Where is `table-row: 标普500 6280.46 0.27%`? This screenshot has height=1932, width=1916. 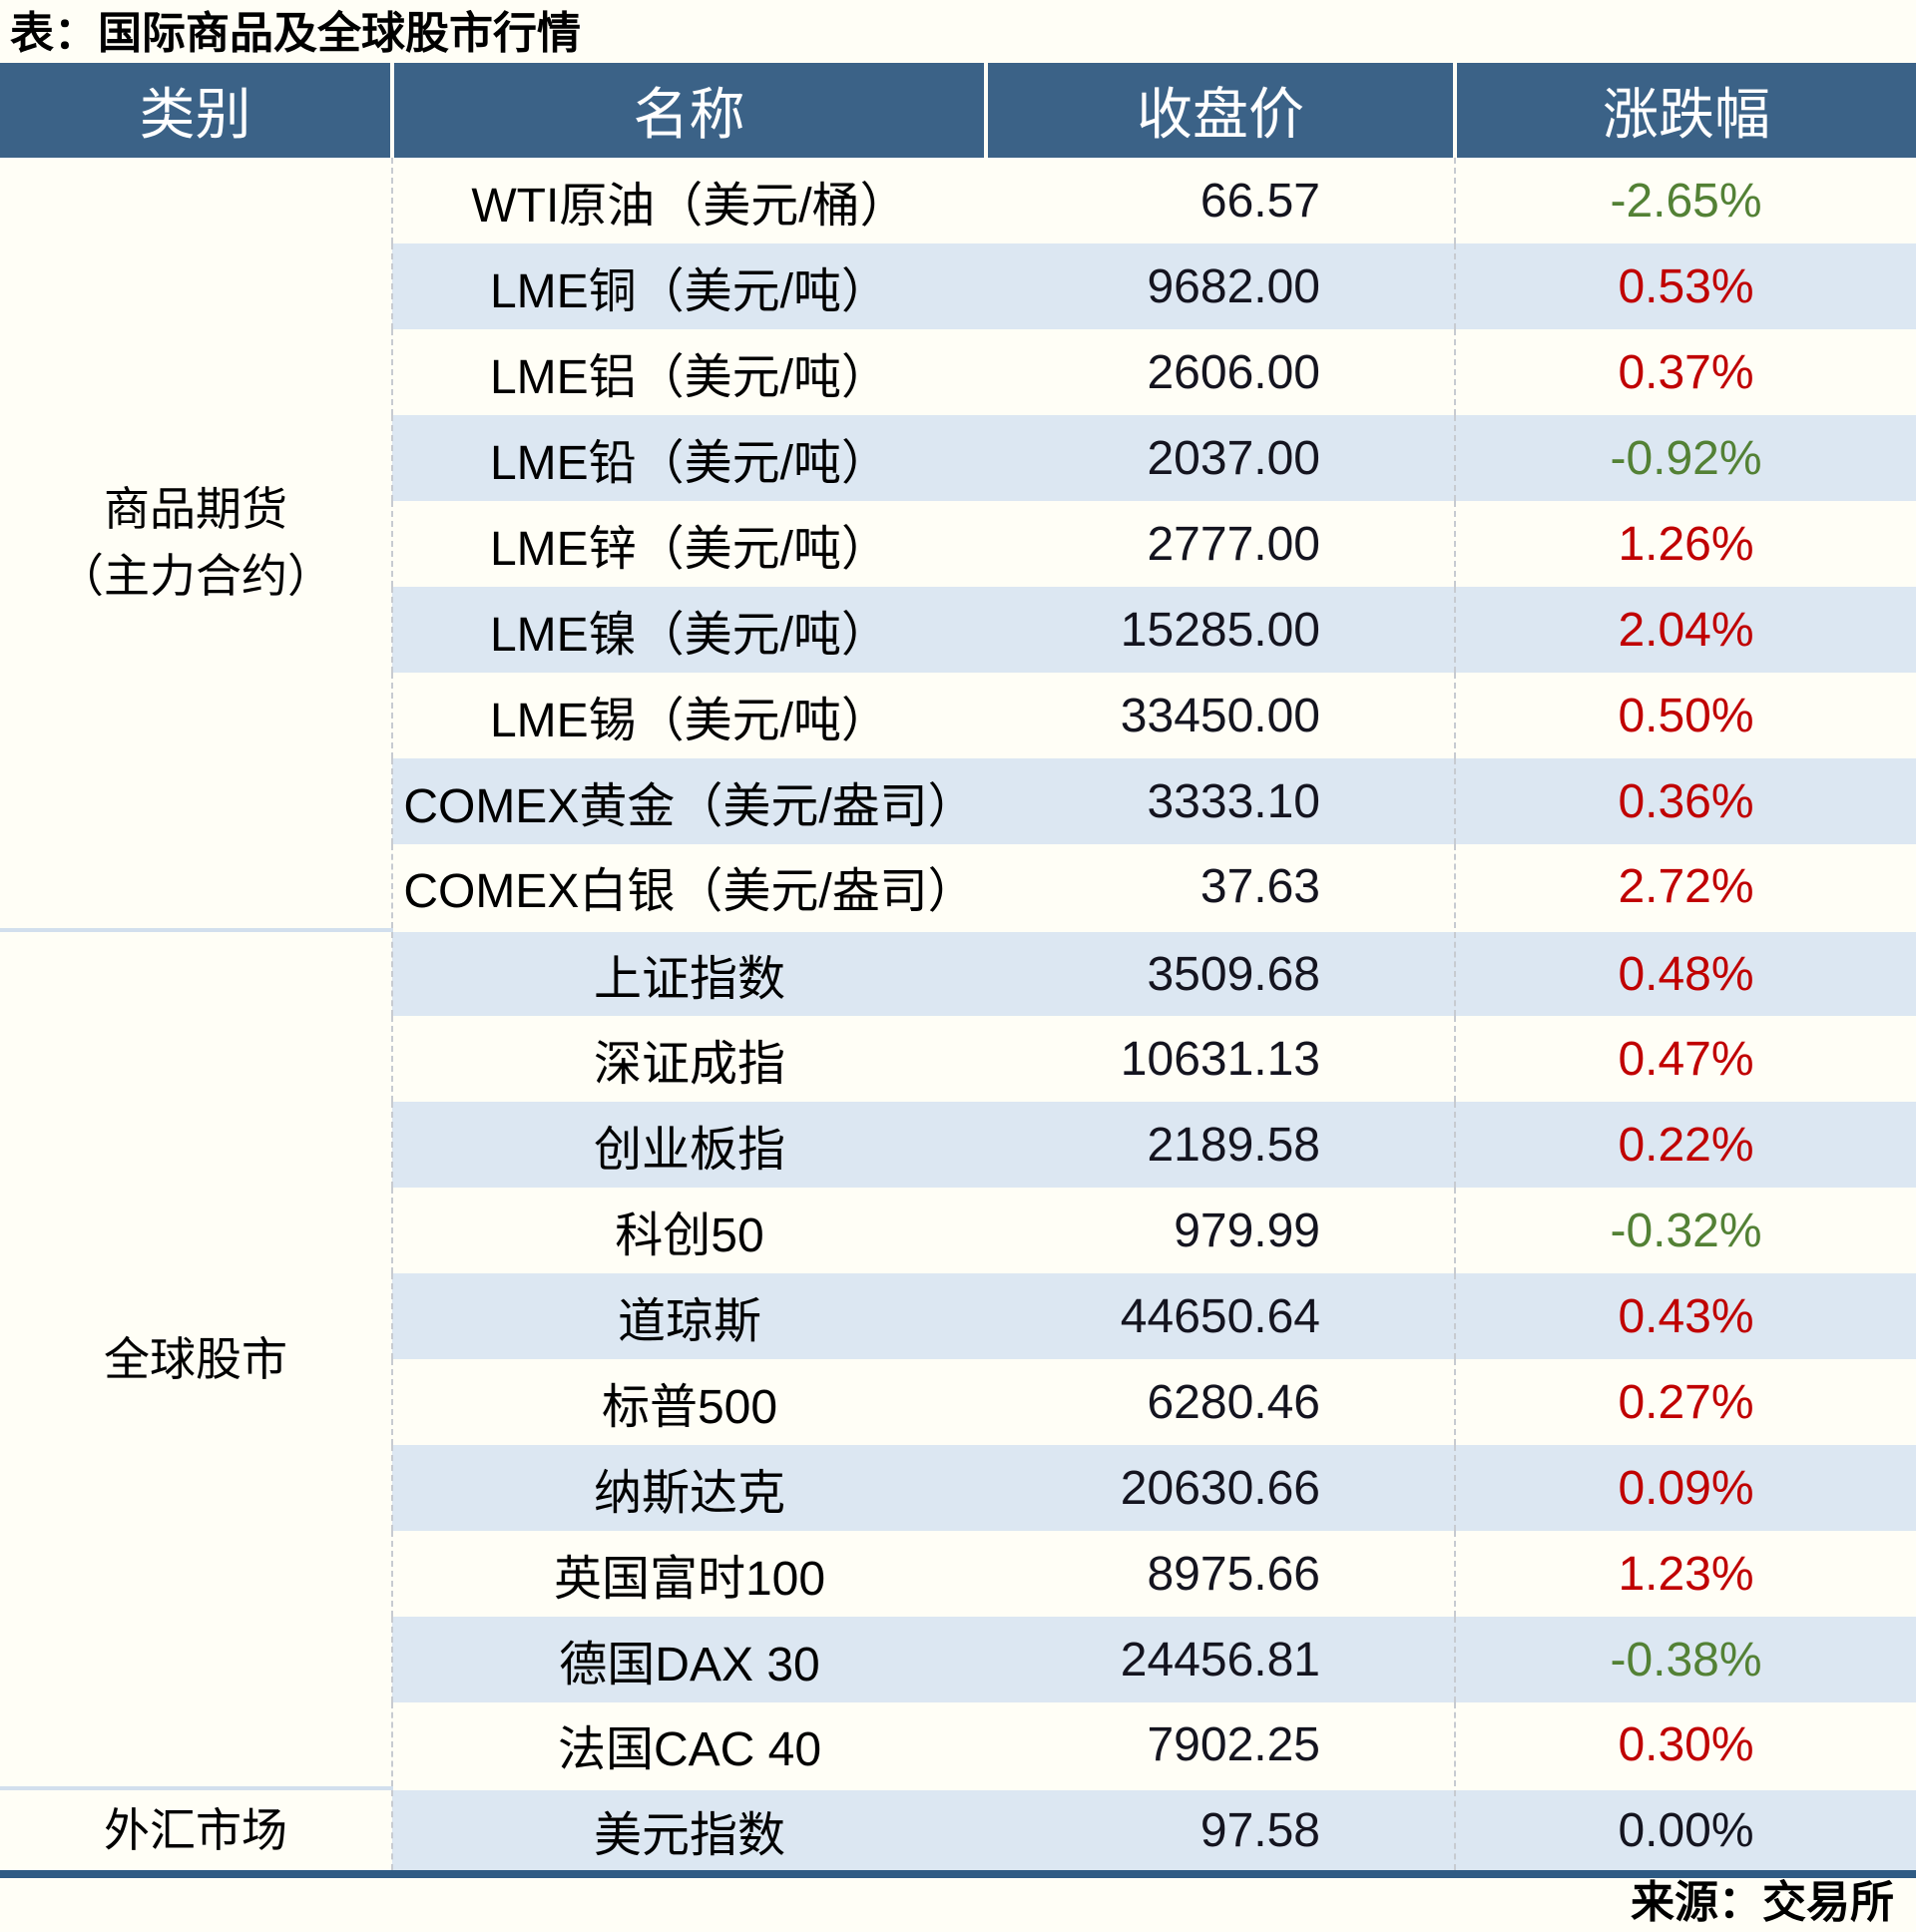
table-row: 标普500 6280.46 0.27% is located at coordinates (958, 1402).